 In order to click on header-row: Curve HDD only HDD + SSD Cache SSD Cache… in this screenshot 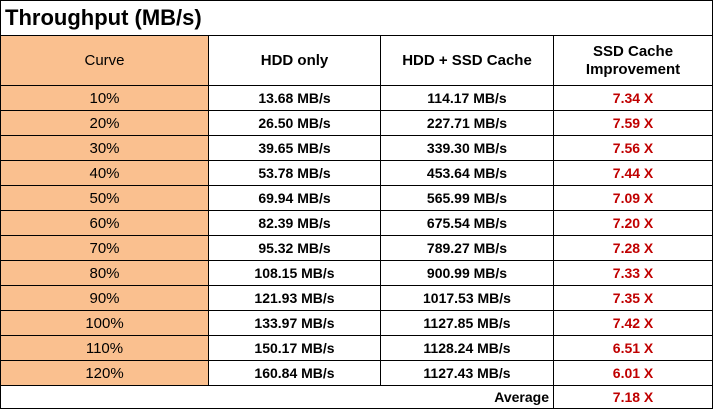, I will do `click(357, 60)`.